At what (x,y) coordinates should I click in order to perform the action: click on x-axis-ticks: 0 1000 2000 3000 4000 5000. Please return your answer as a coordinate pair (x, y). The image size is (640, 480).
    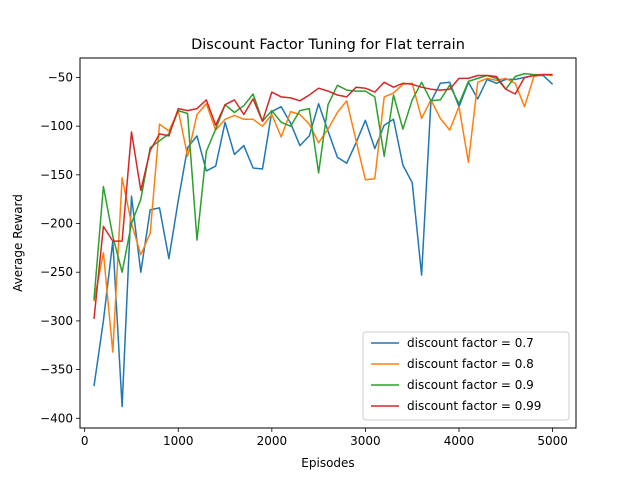
    Looking at the image, I should click on (324, 438).